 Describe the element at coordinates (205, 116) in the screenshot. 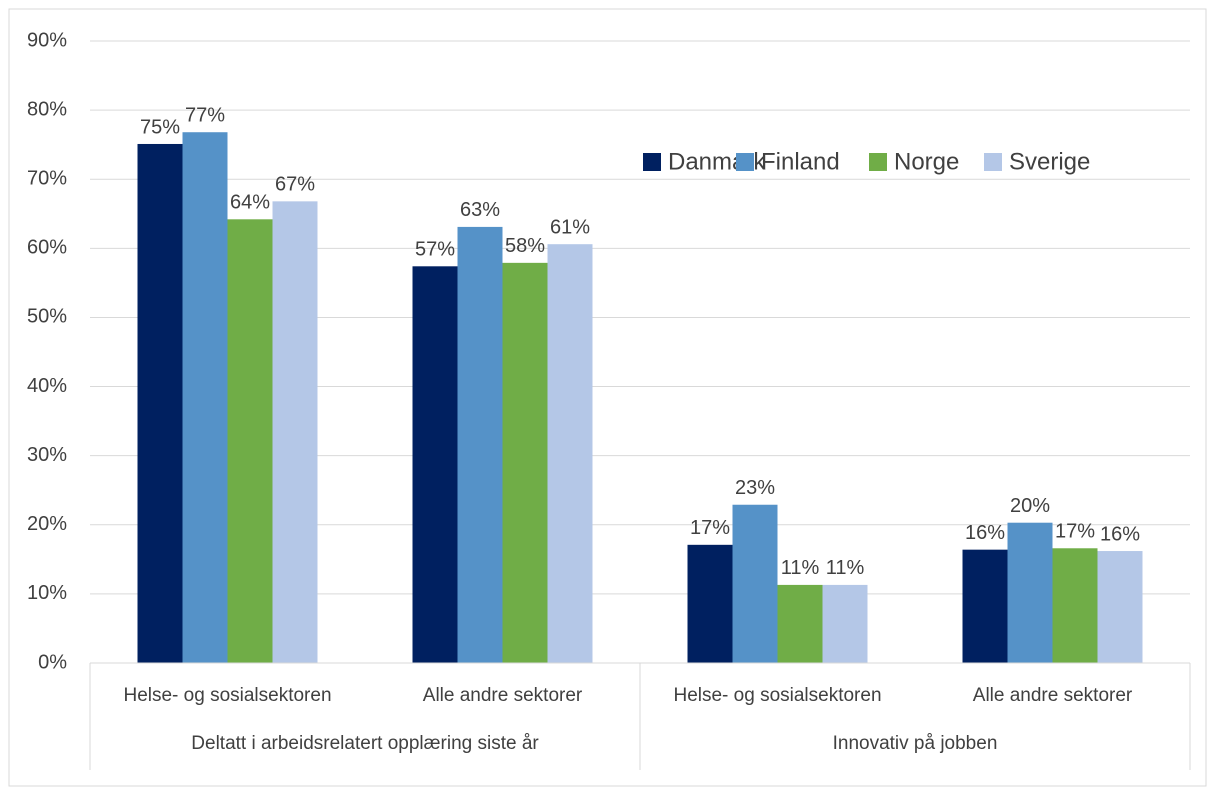

I see `value-label: 77%` at that location.